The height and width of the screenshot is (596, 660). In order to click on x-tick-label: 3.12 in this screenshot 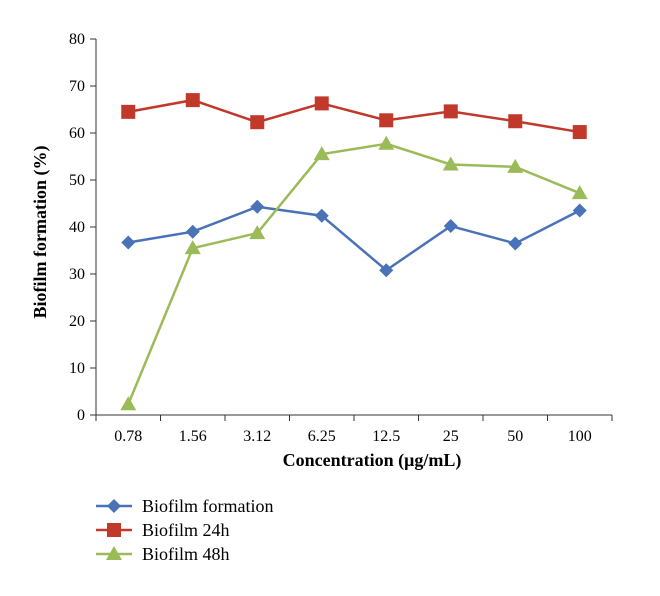, I will do `click(257, 436)`.